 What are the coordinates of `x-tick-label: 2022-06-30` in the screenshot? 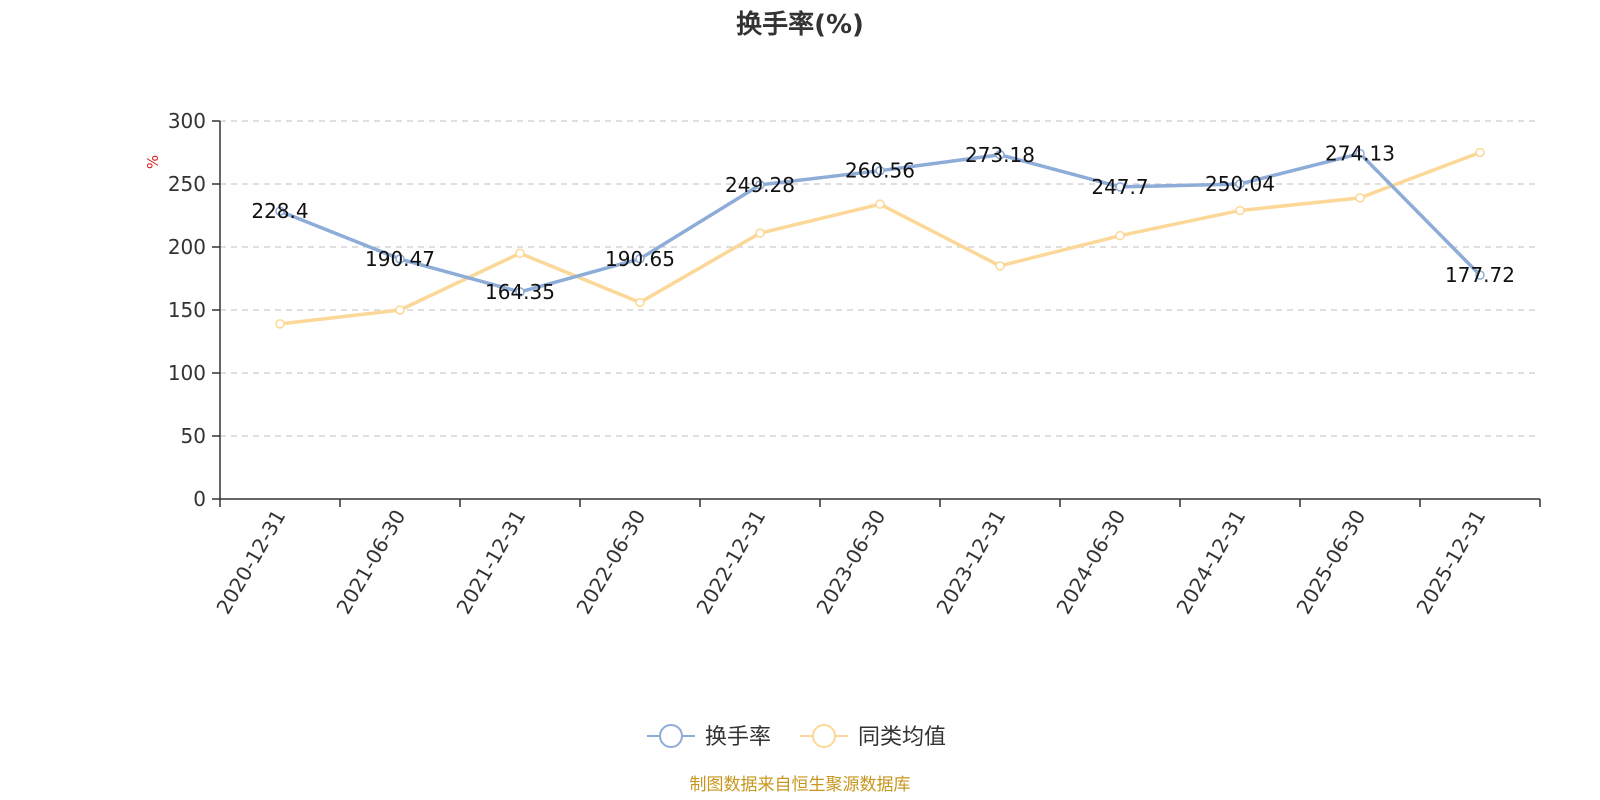 It's located at (610, 562).